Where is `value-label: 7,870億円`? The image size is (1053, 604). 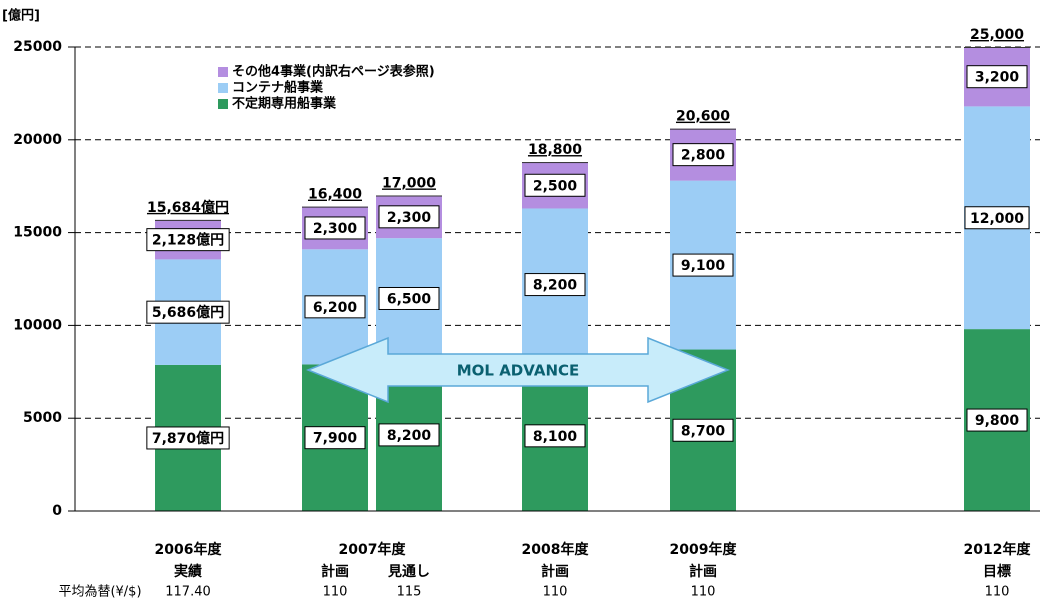
value-label: 7,870億円 is located at coordinates (188, 438).